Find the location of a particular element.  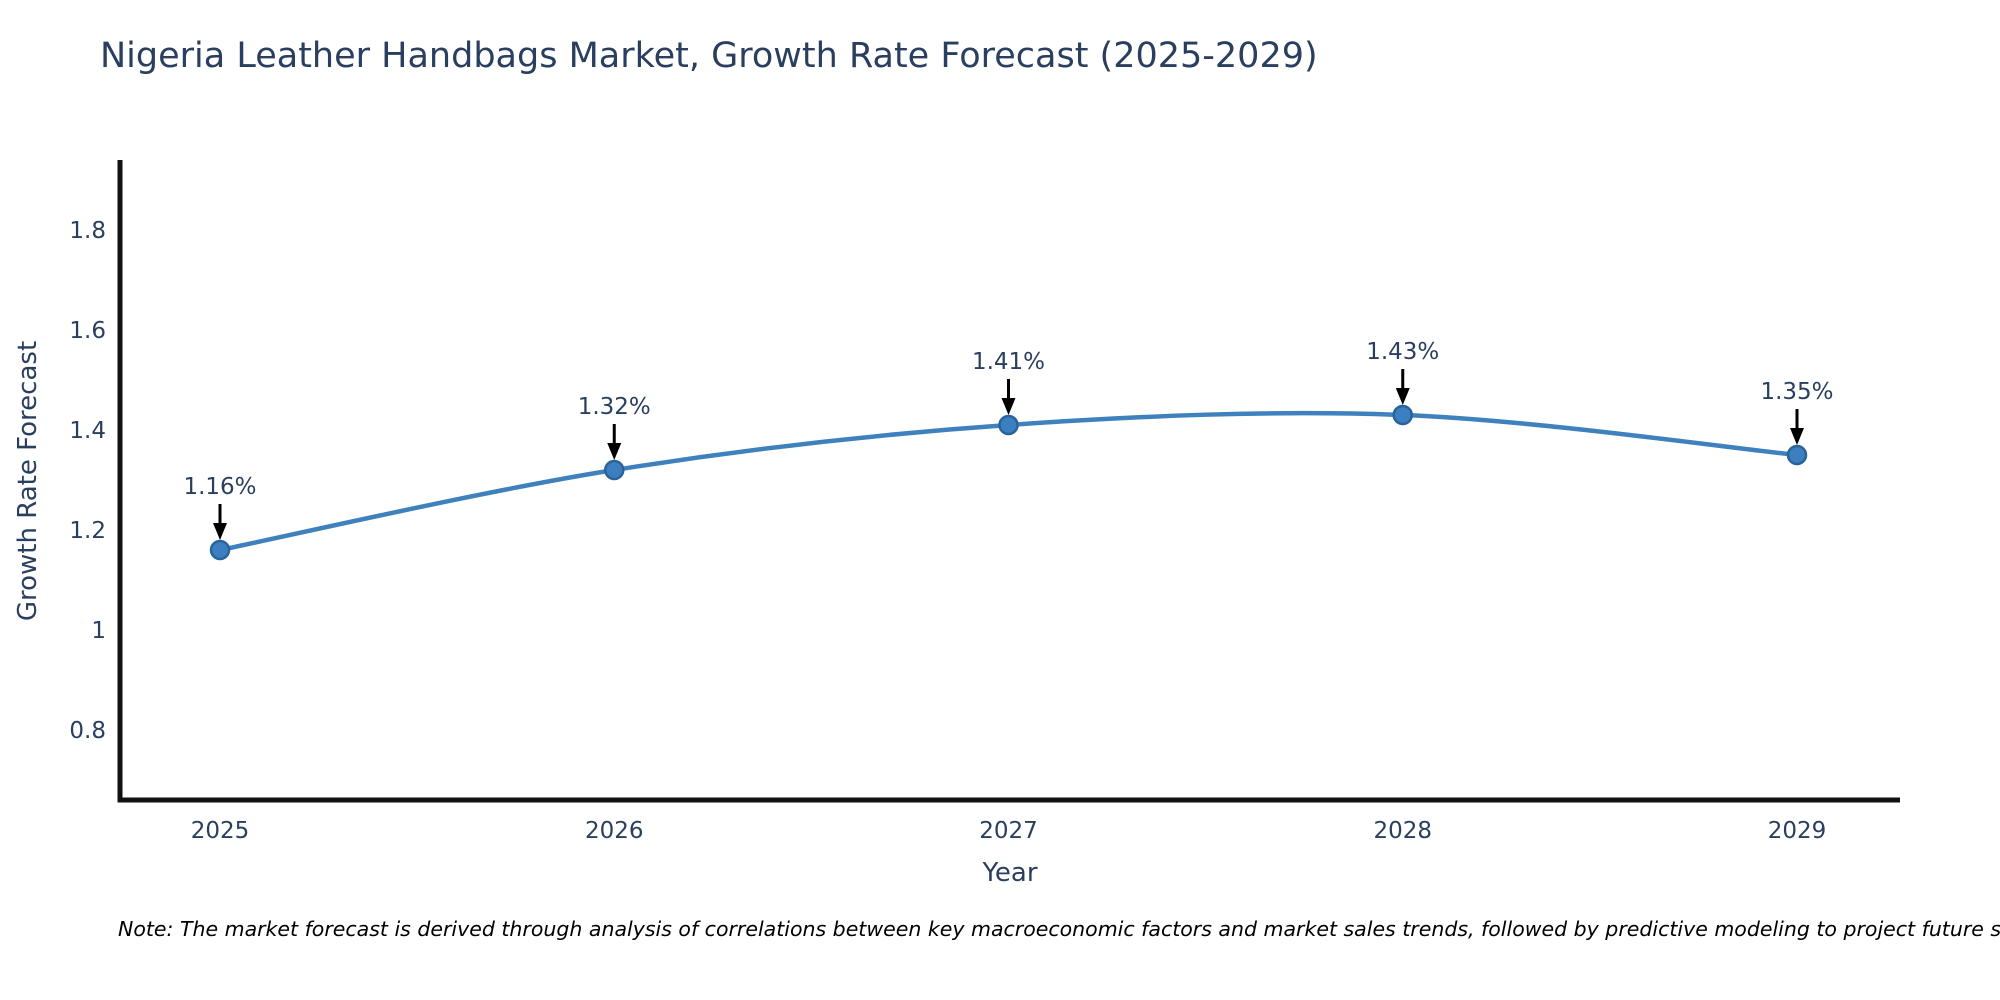

x-tick-label: 2025 is located at coordinates (220, 831).